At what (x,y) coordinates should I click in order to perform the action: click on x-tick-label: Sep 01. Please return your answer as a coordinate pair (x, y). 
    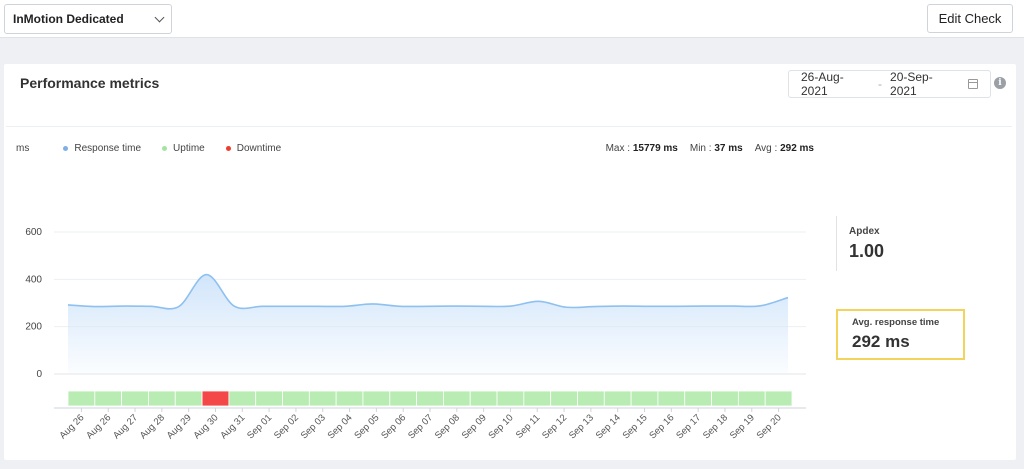
    Looking at the image, I should click on (259, 426).